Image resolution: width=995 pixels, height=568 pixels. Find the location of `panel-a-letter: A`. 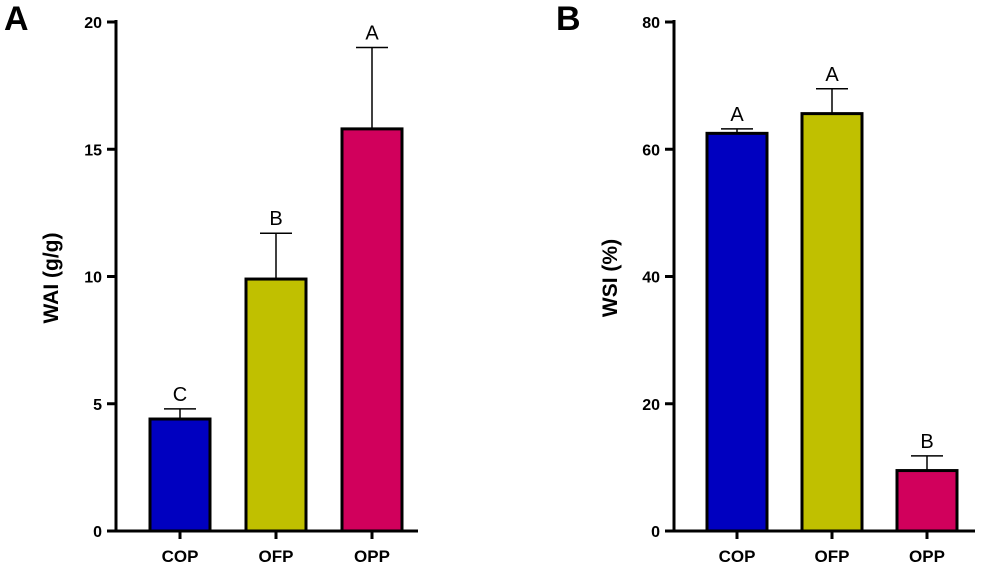

panel-a-letter: A is located at coordinates (16, 19).